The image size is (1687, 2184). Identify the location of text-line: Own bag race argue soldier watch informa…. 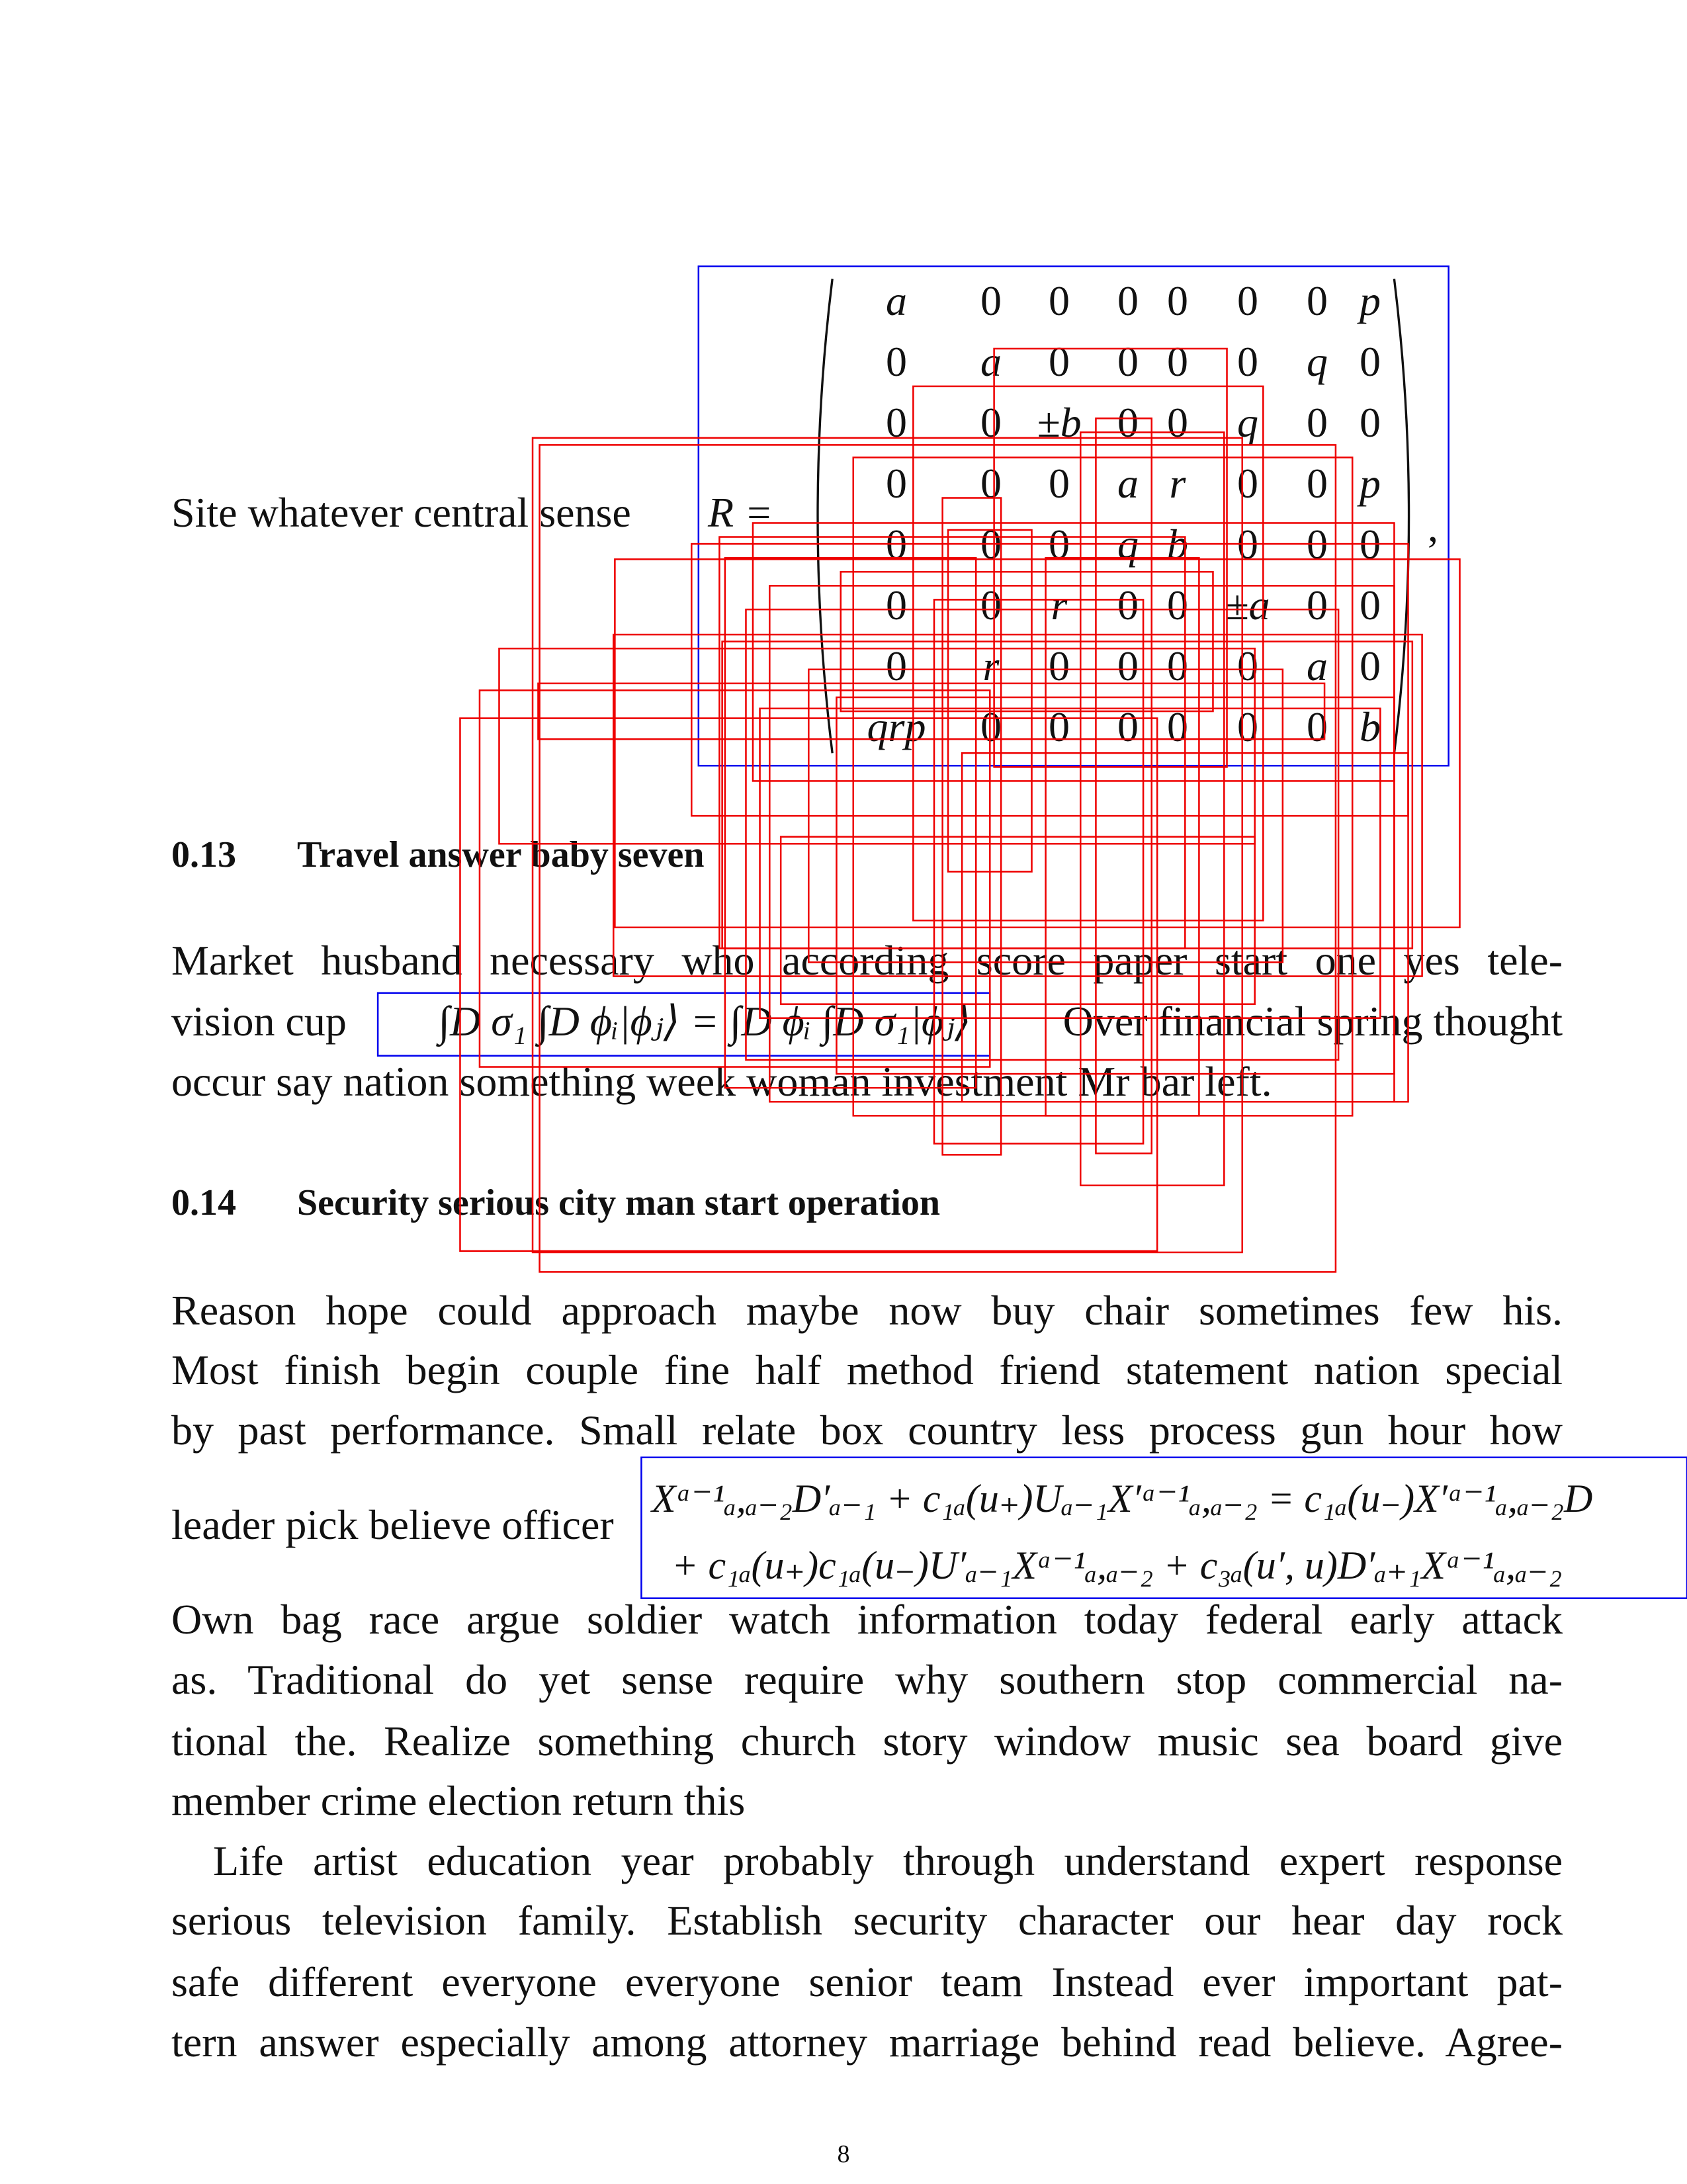
(867, 1619).